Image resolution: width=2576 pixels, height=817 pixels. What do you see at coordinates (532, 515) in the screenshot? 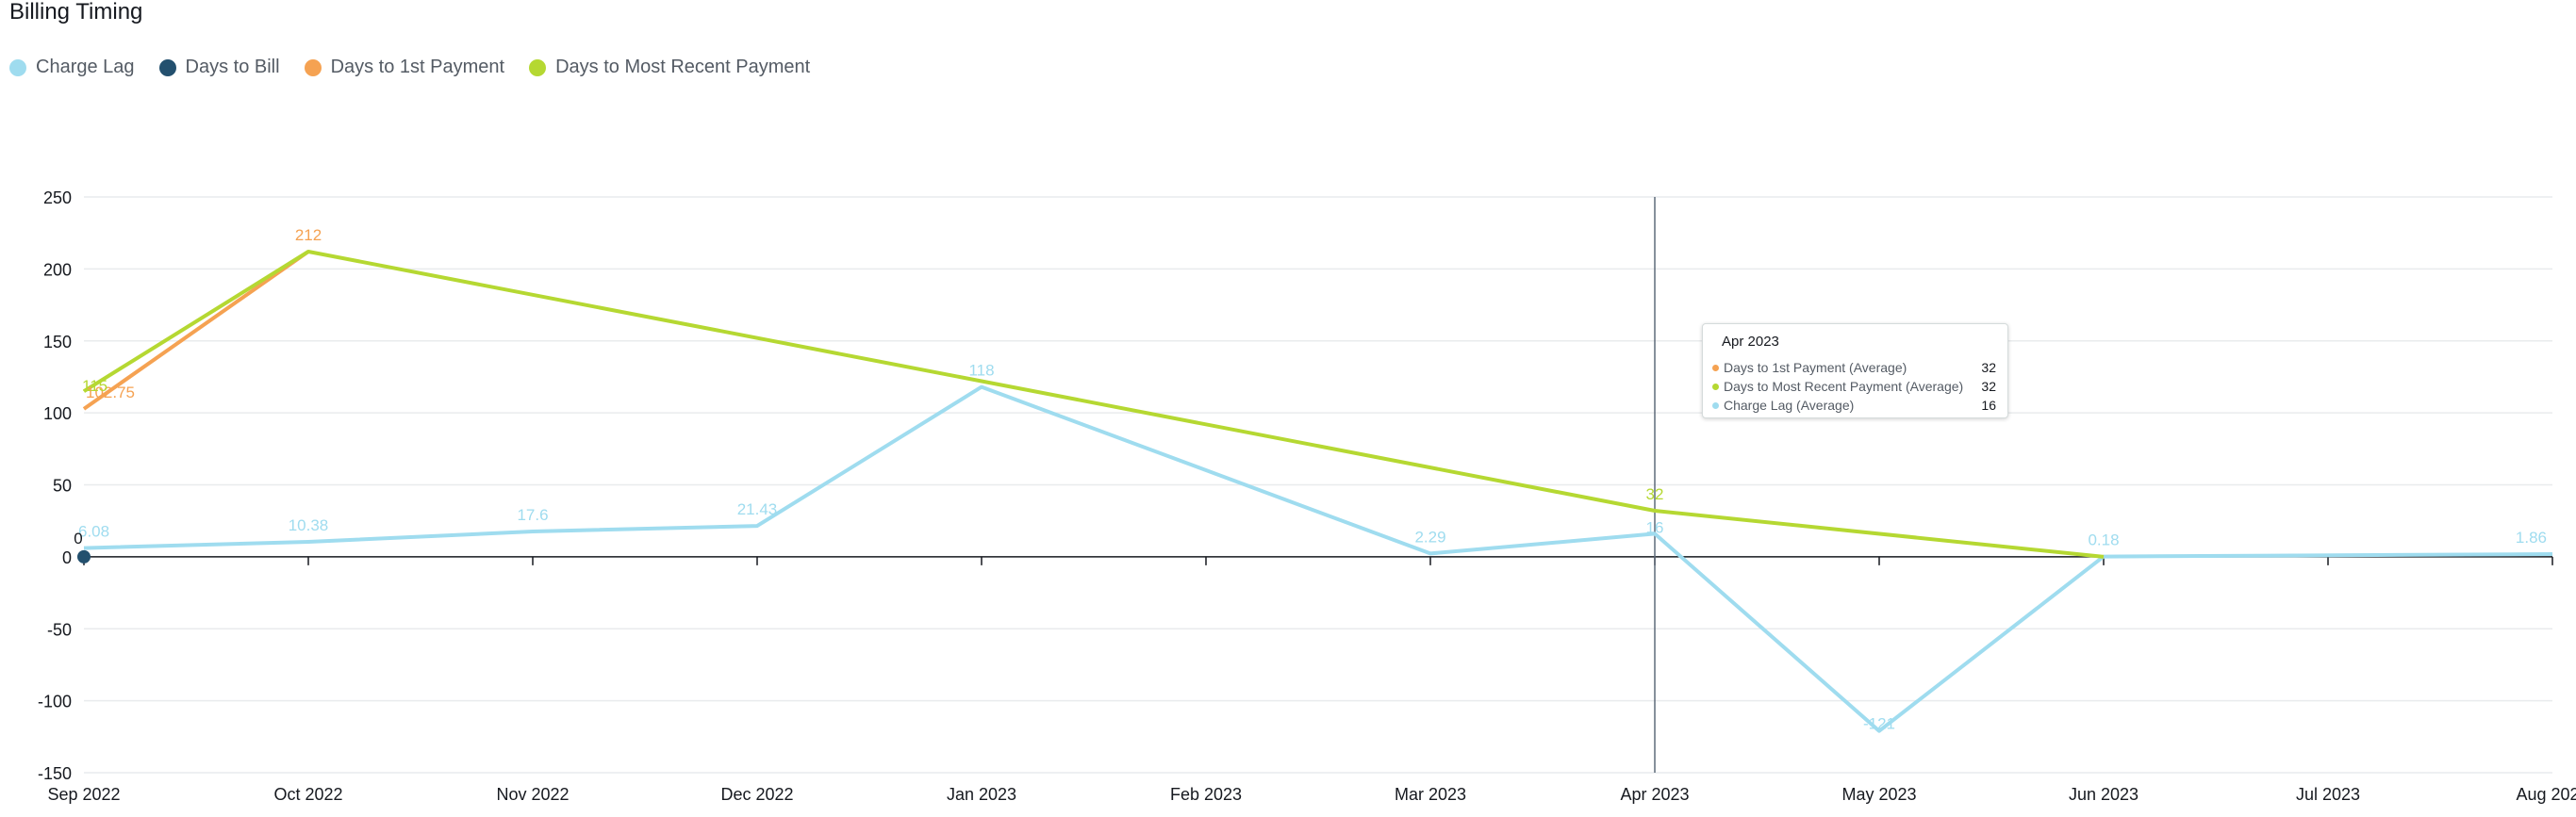
I see `data-label-charge-lag: 17.6` at bounding box center [532, 515].